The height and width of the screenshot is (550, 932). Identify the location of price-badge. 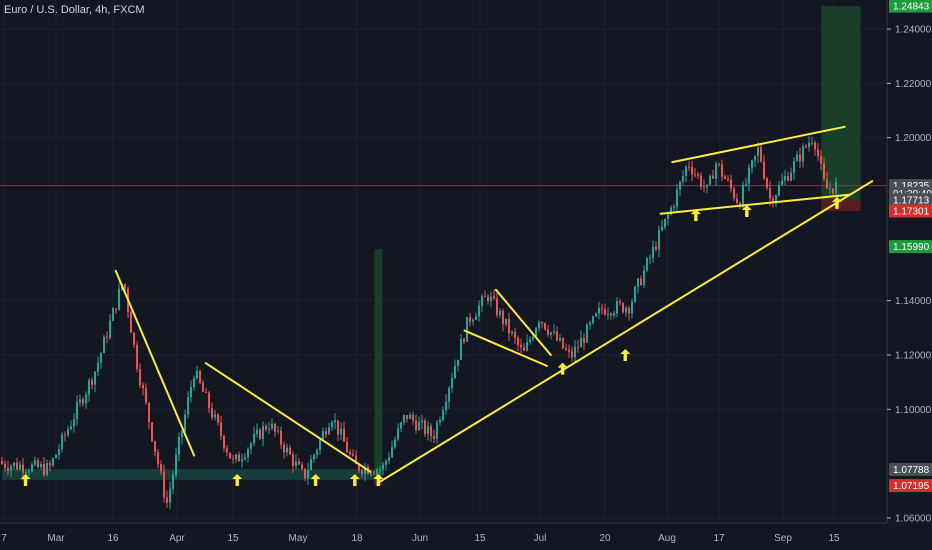
(910, 486).